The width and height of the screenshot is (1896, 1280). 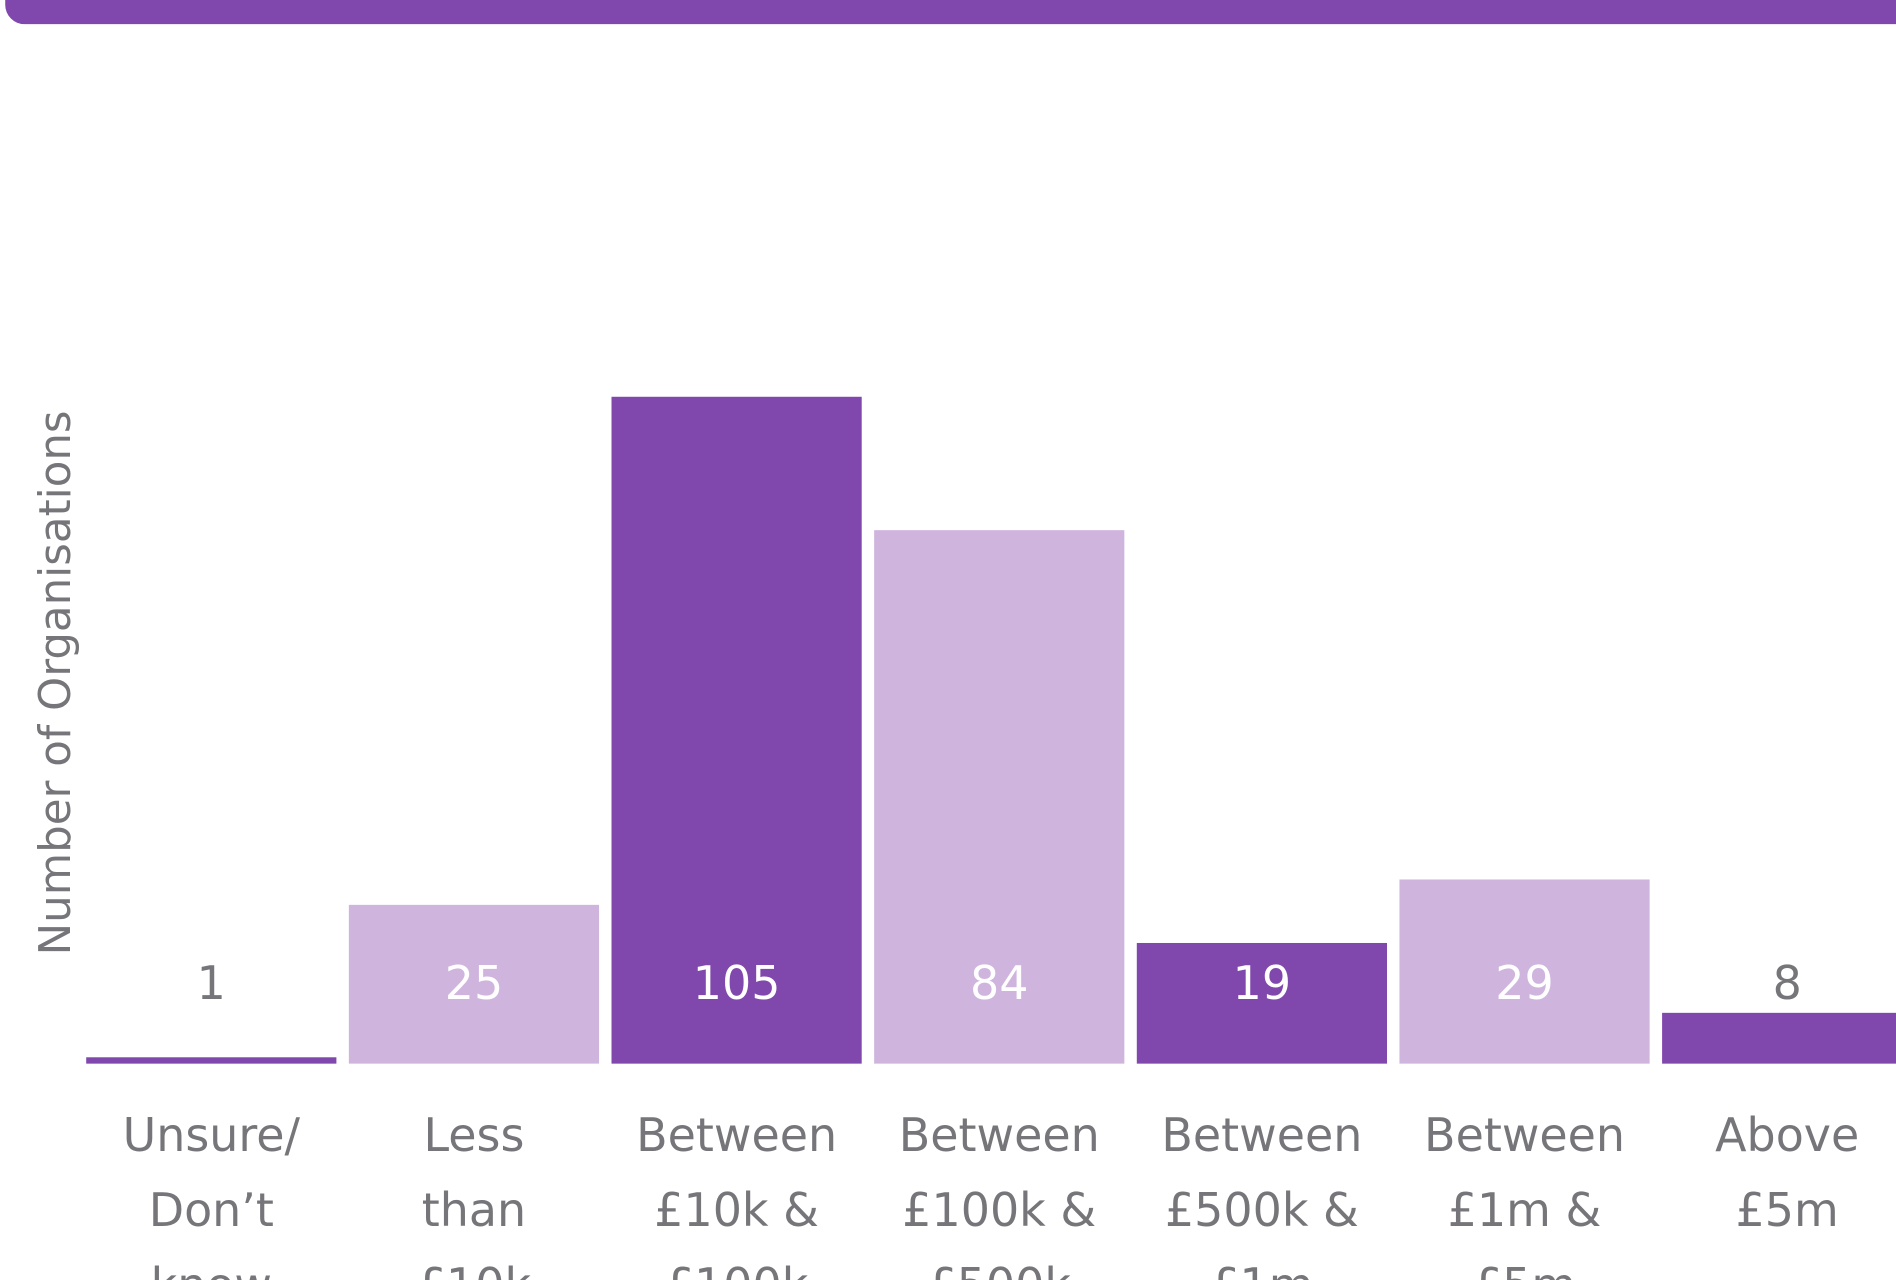 I want to click on header-banner, so click(x=950, y=12).